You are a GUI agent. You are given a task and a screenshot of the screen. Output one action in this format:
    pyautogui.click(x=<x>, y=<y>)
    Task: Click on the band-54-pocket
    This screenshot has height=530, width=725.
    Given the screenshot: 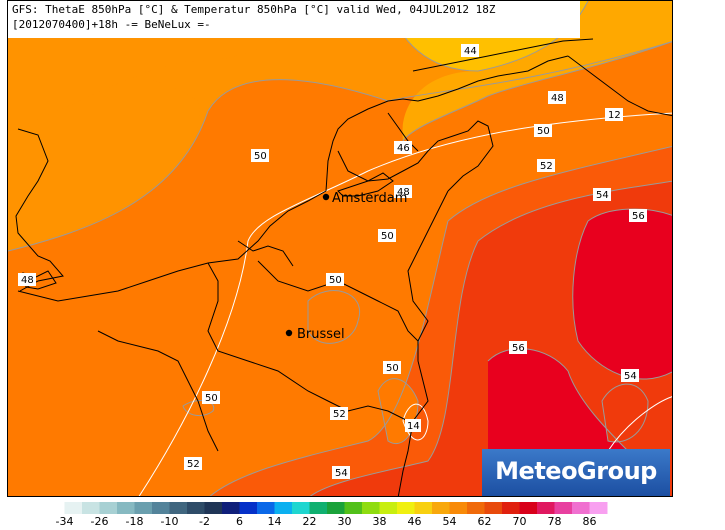 What is the action you would take?
    pyautogui.click(x=625, y=413)
    